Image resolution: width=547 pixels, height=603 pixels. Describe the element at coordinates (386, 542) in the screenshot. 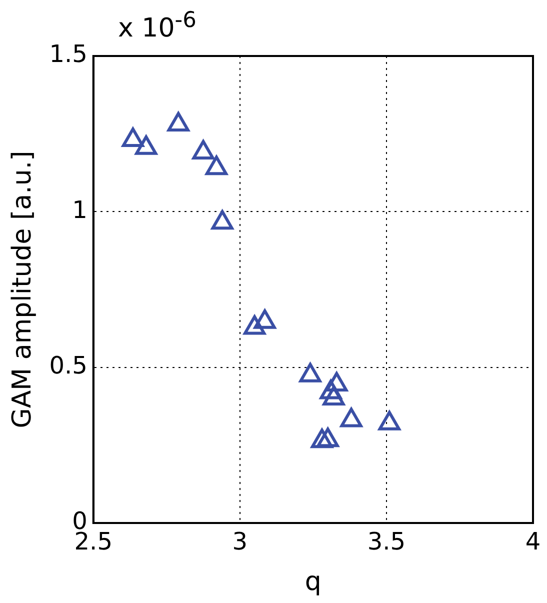

I see `x-tick-label: 3.5` at that location.